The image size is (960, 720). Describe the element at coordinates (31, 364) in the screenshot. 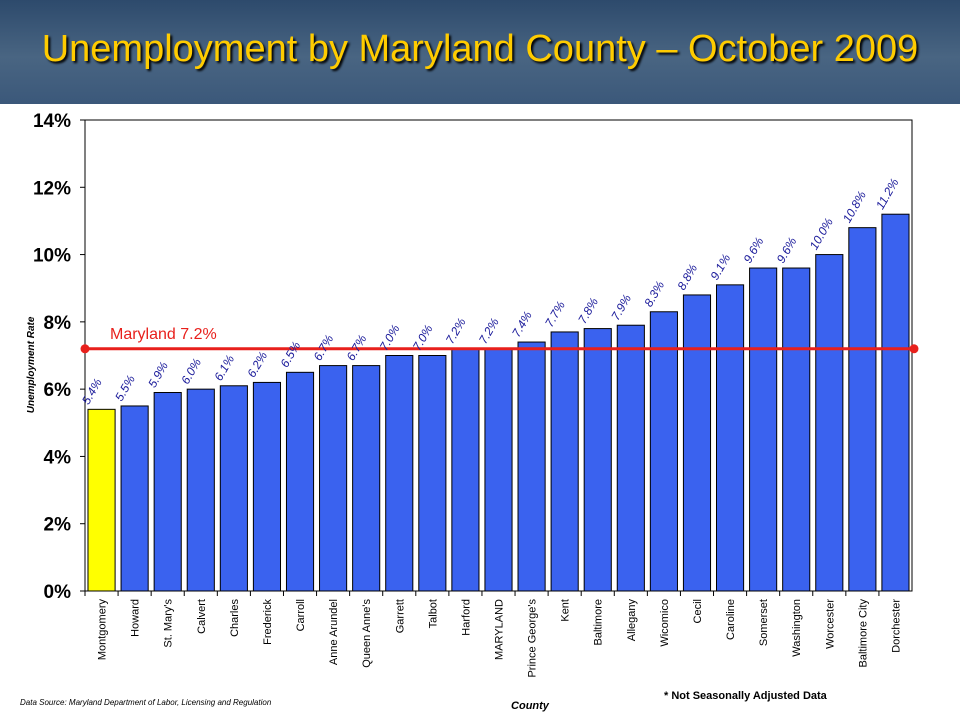

I see `y-axis-title: Unemployment Rate` at that location.